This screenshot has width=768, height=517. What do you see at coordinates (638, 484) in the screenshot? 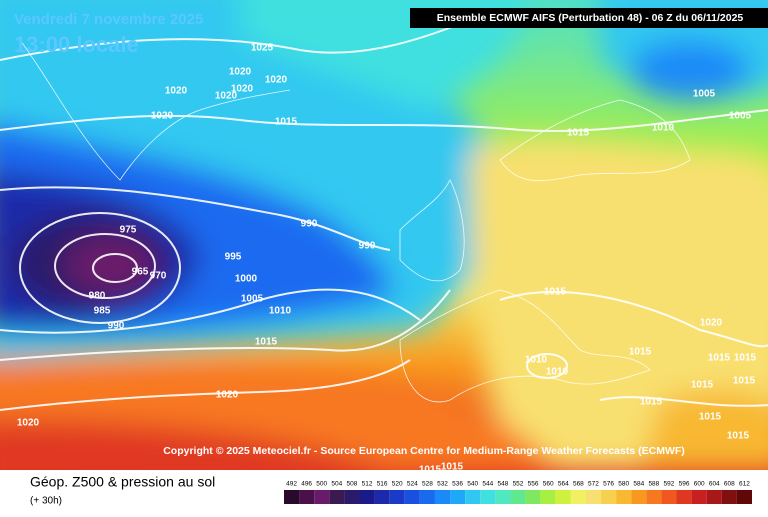
I see `legend-label: 584` at bounding box center [638, 484].